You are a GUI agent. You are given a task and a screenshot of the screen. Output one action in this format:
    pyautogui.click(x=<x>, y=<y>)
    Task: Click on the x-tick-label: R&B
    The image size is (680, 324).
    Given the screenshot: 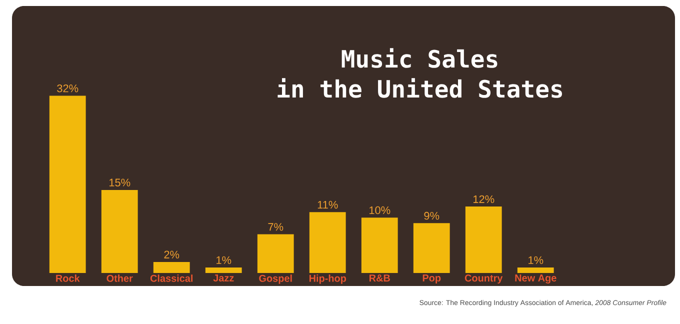 What is the action you would take?
    pyautogui.click(x=379, y=278)
    